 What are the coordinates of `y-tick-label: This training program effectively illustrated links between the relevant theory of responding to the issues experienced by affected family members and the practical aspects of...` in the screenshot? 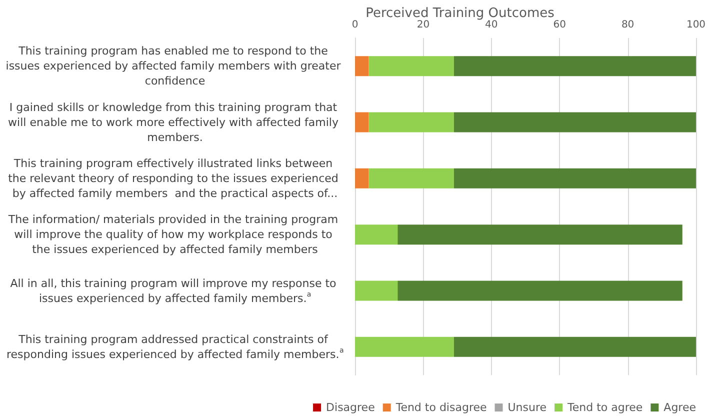 It's located at (175, 178).